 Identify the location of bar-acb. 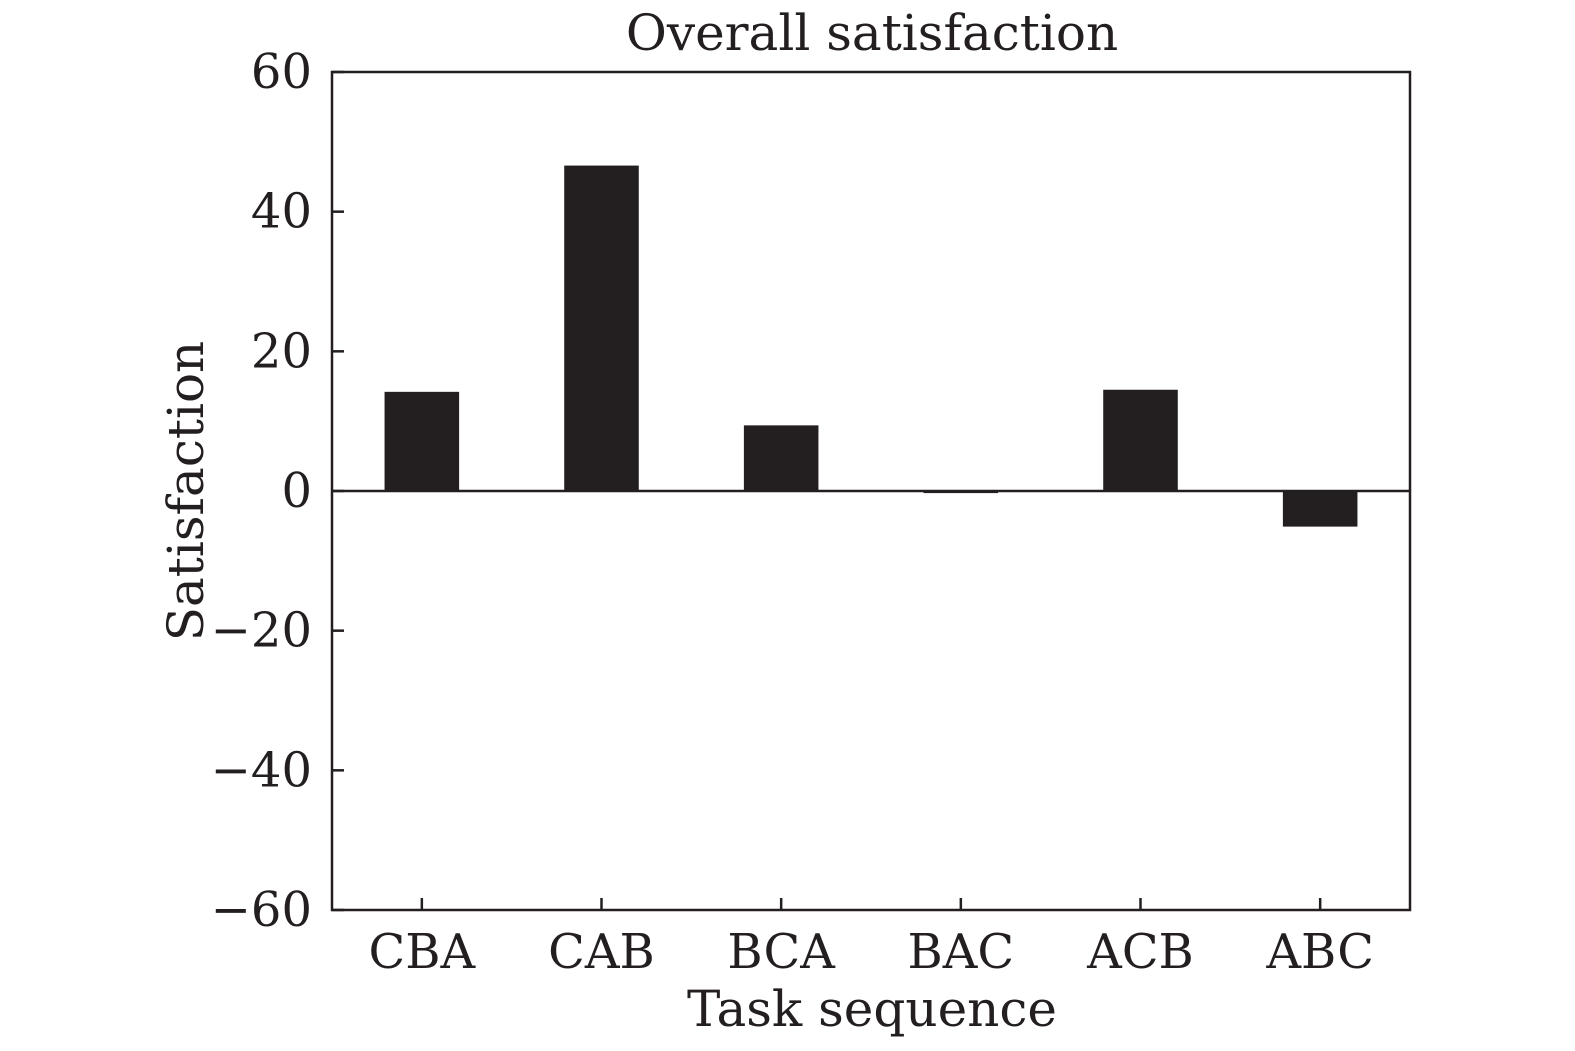
(1140, 440).